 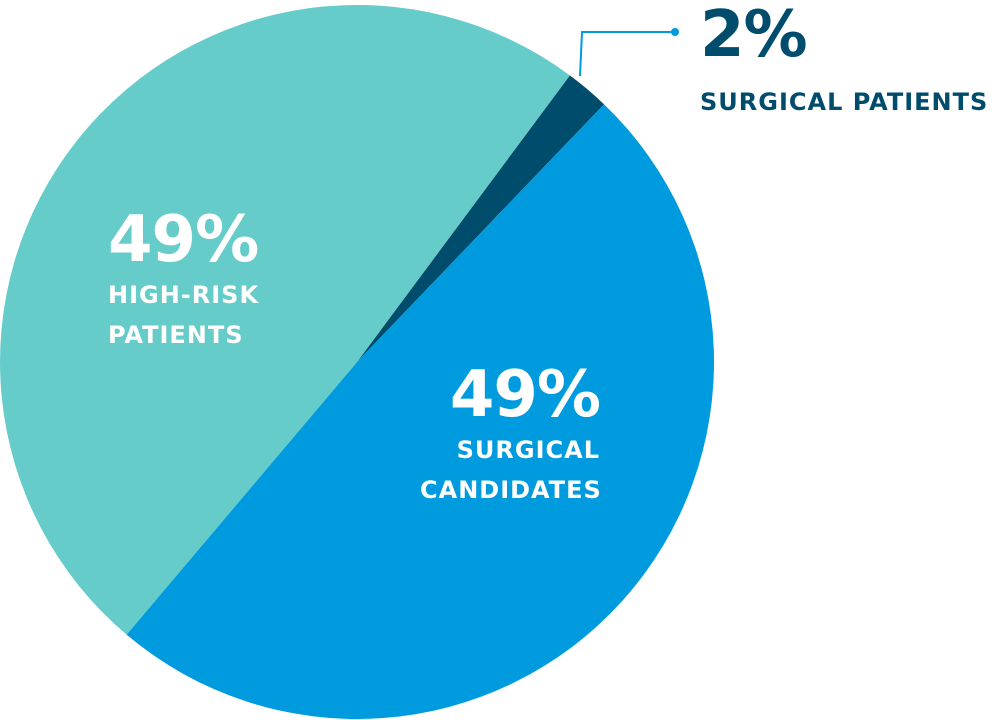 I want to click on pie-slice, so click(x=481, y=218).